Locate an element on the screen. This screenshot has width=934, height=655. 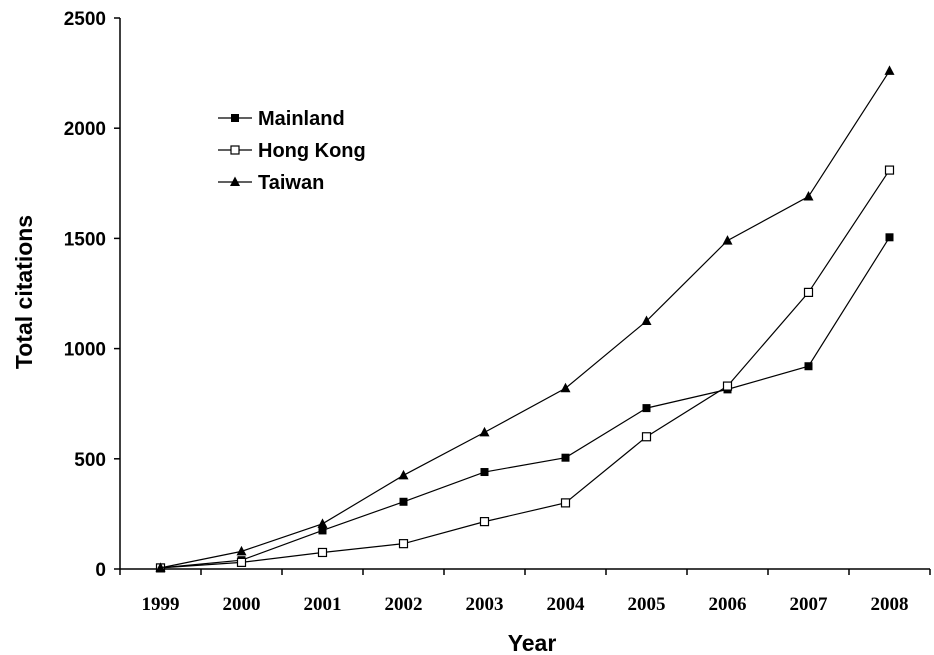
x-tick-label: 1999 is located at coordinates (161, 604).